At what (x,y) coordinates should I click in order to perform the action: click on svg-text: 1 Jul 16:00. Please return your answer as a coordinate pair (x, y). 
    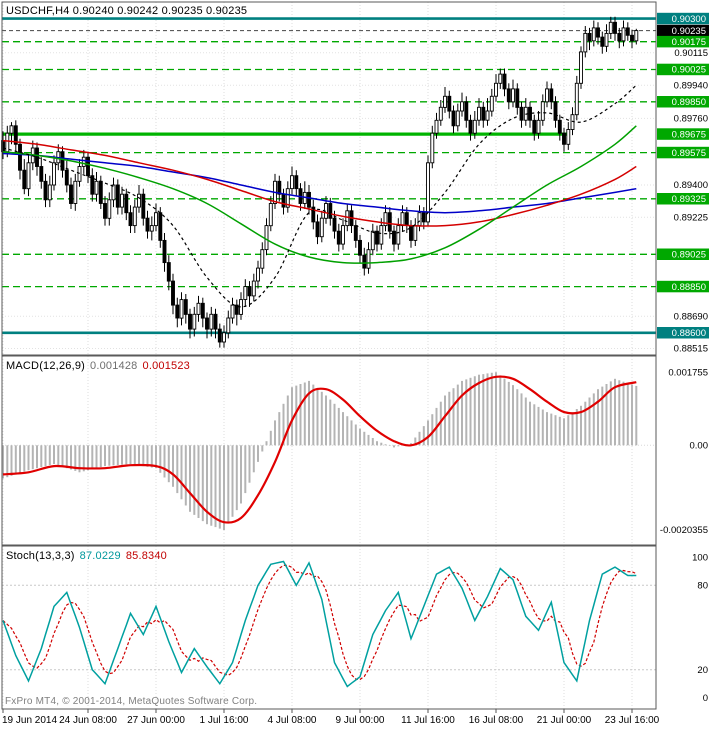
    Looking at the image, I should click on (224, 720).